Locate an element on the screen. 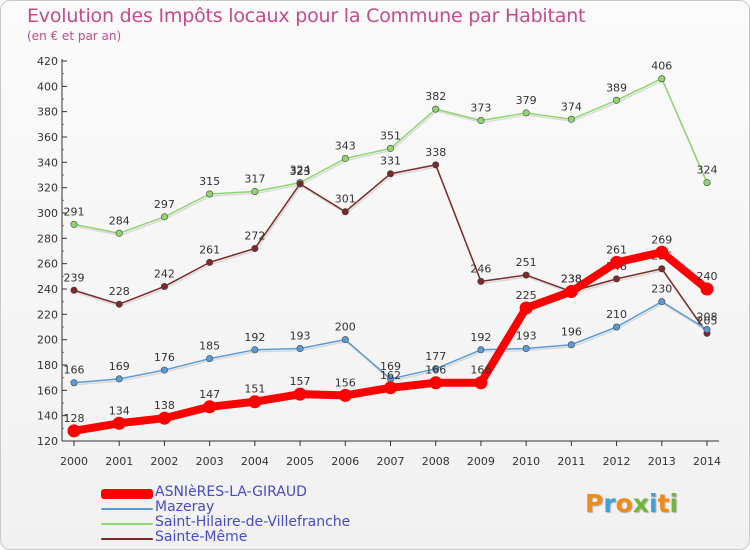  data-label: 240 is located at coordinates (707, 276).